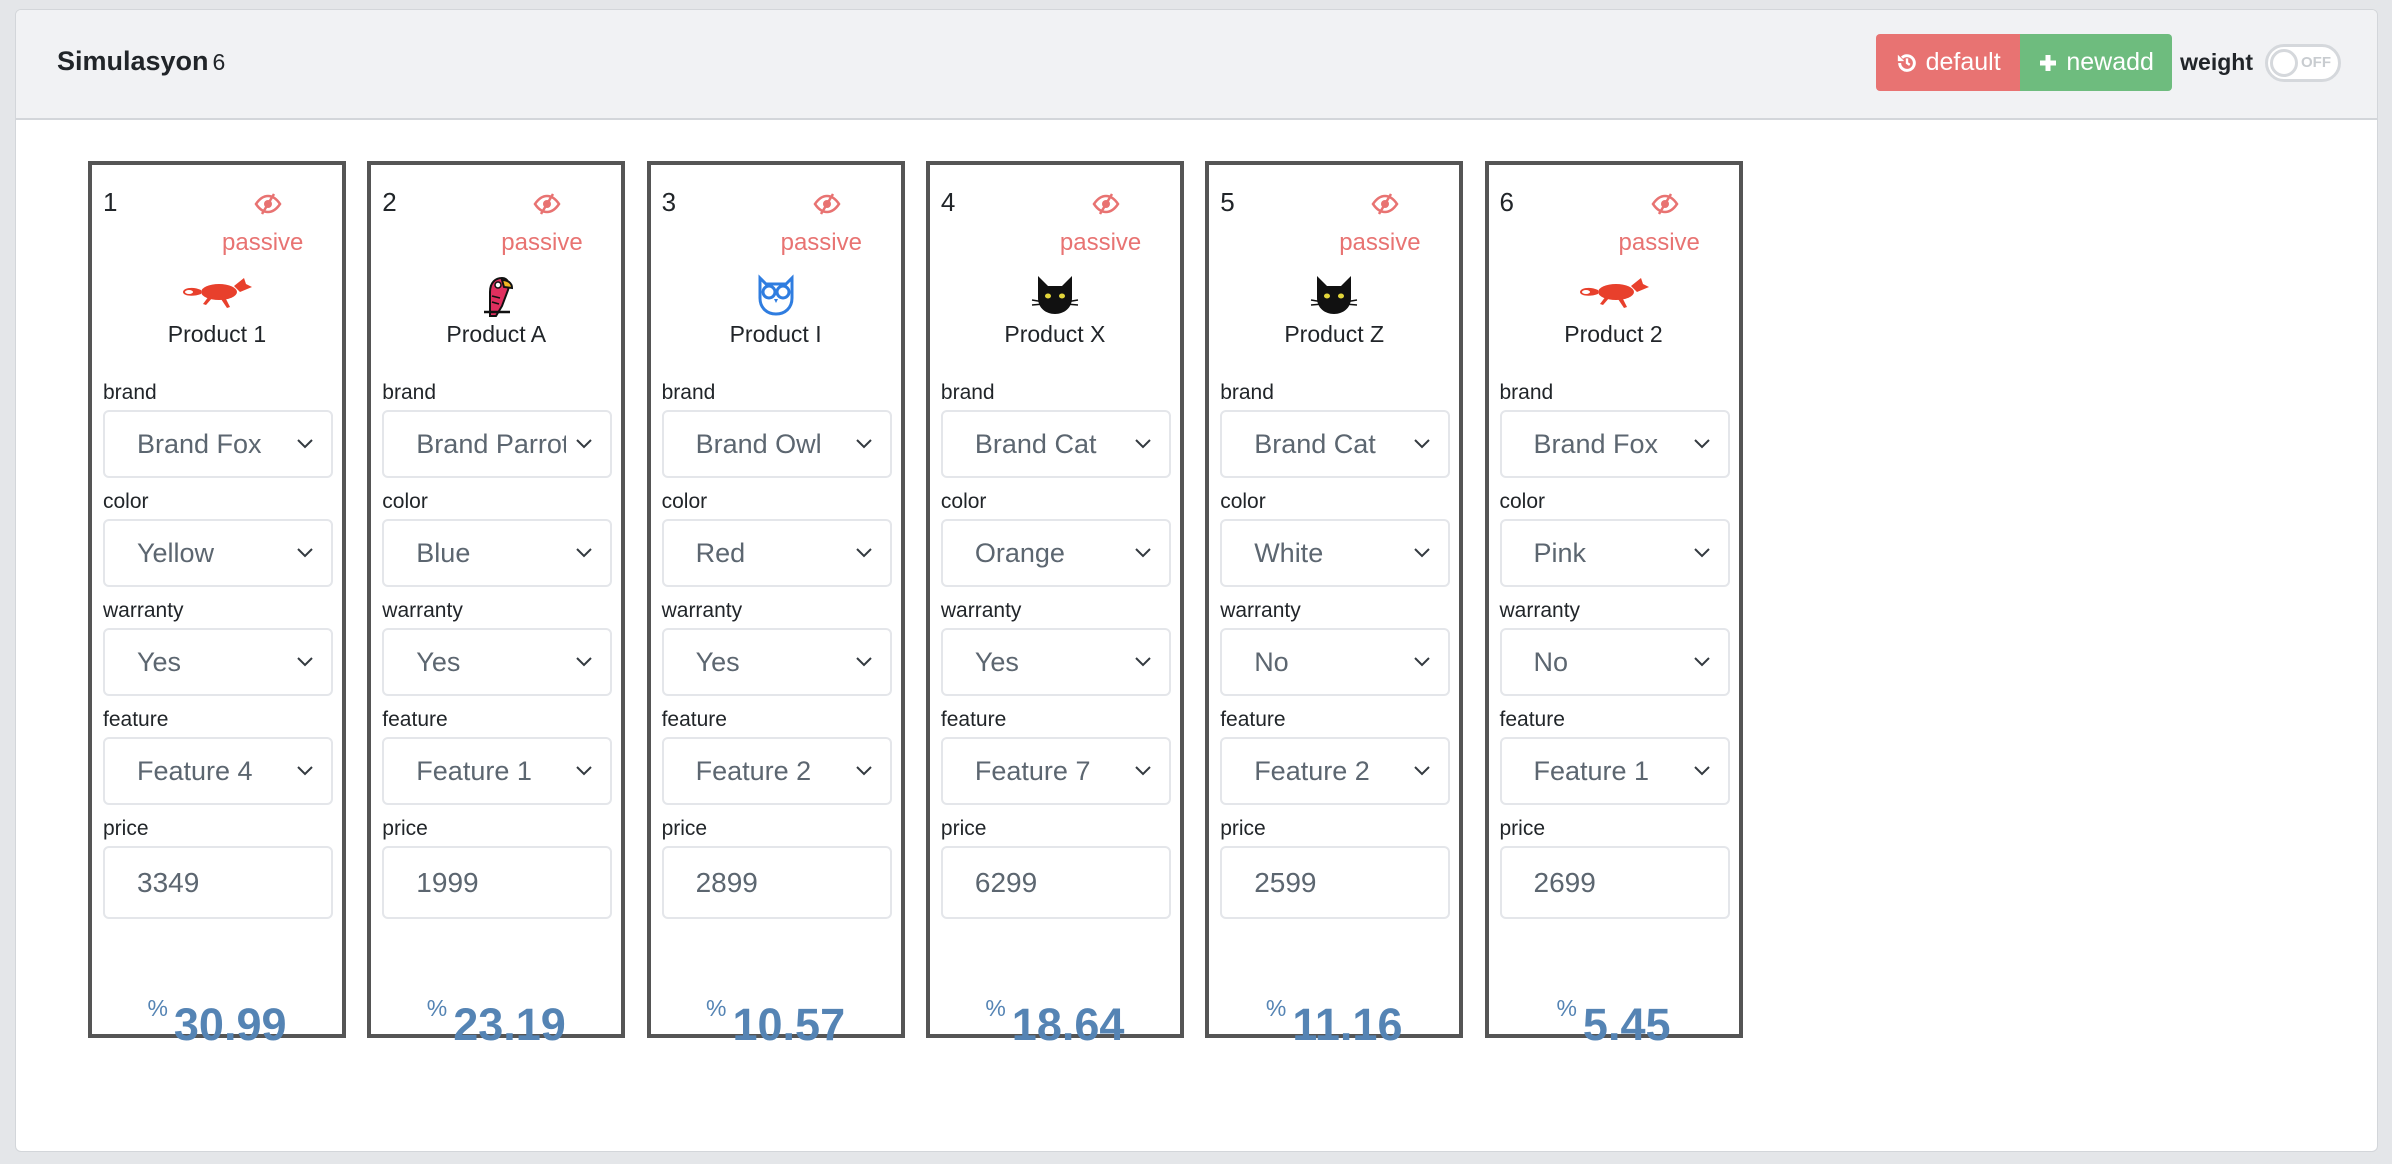 This screenshot has width=2392, height=1164. What do you see at coordinates (218, 553) in the screenshot?
I see `color-select: Yellow` at bounding box center [218, 553].